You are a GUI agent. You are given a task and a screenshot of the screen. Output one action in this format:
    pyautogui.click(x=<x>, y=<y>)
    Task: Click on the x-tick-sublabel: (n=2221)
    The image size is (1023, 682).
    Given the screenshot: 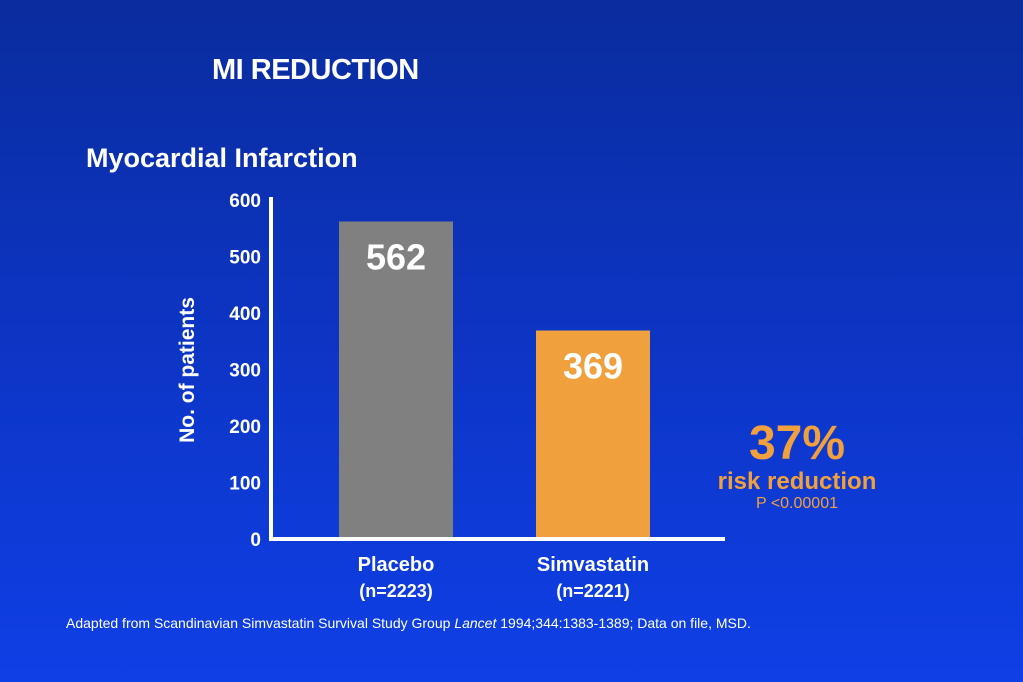 What is the action you would take?
    pyautogui.click(x=593, y=591)
    